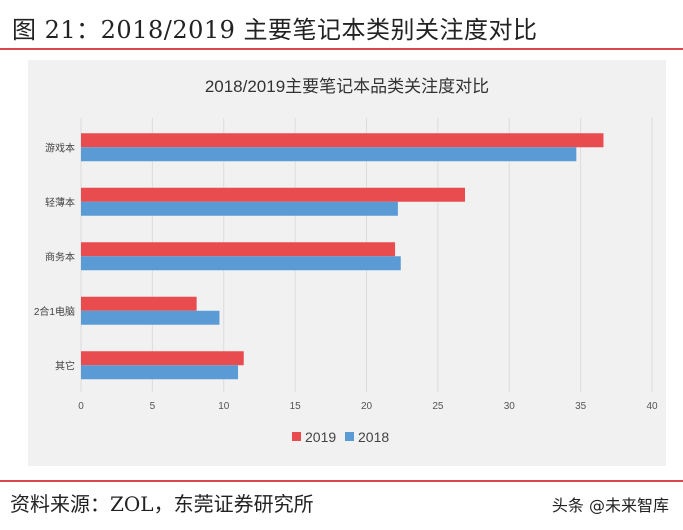 The width and height of the screenshot is (683, 530). What do you see at coordinates (438, 406) in the screenshot?
I see `x-tick-label: 25` at bounding box center [438, 406].